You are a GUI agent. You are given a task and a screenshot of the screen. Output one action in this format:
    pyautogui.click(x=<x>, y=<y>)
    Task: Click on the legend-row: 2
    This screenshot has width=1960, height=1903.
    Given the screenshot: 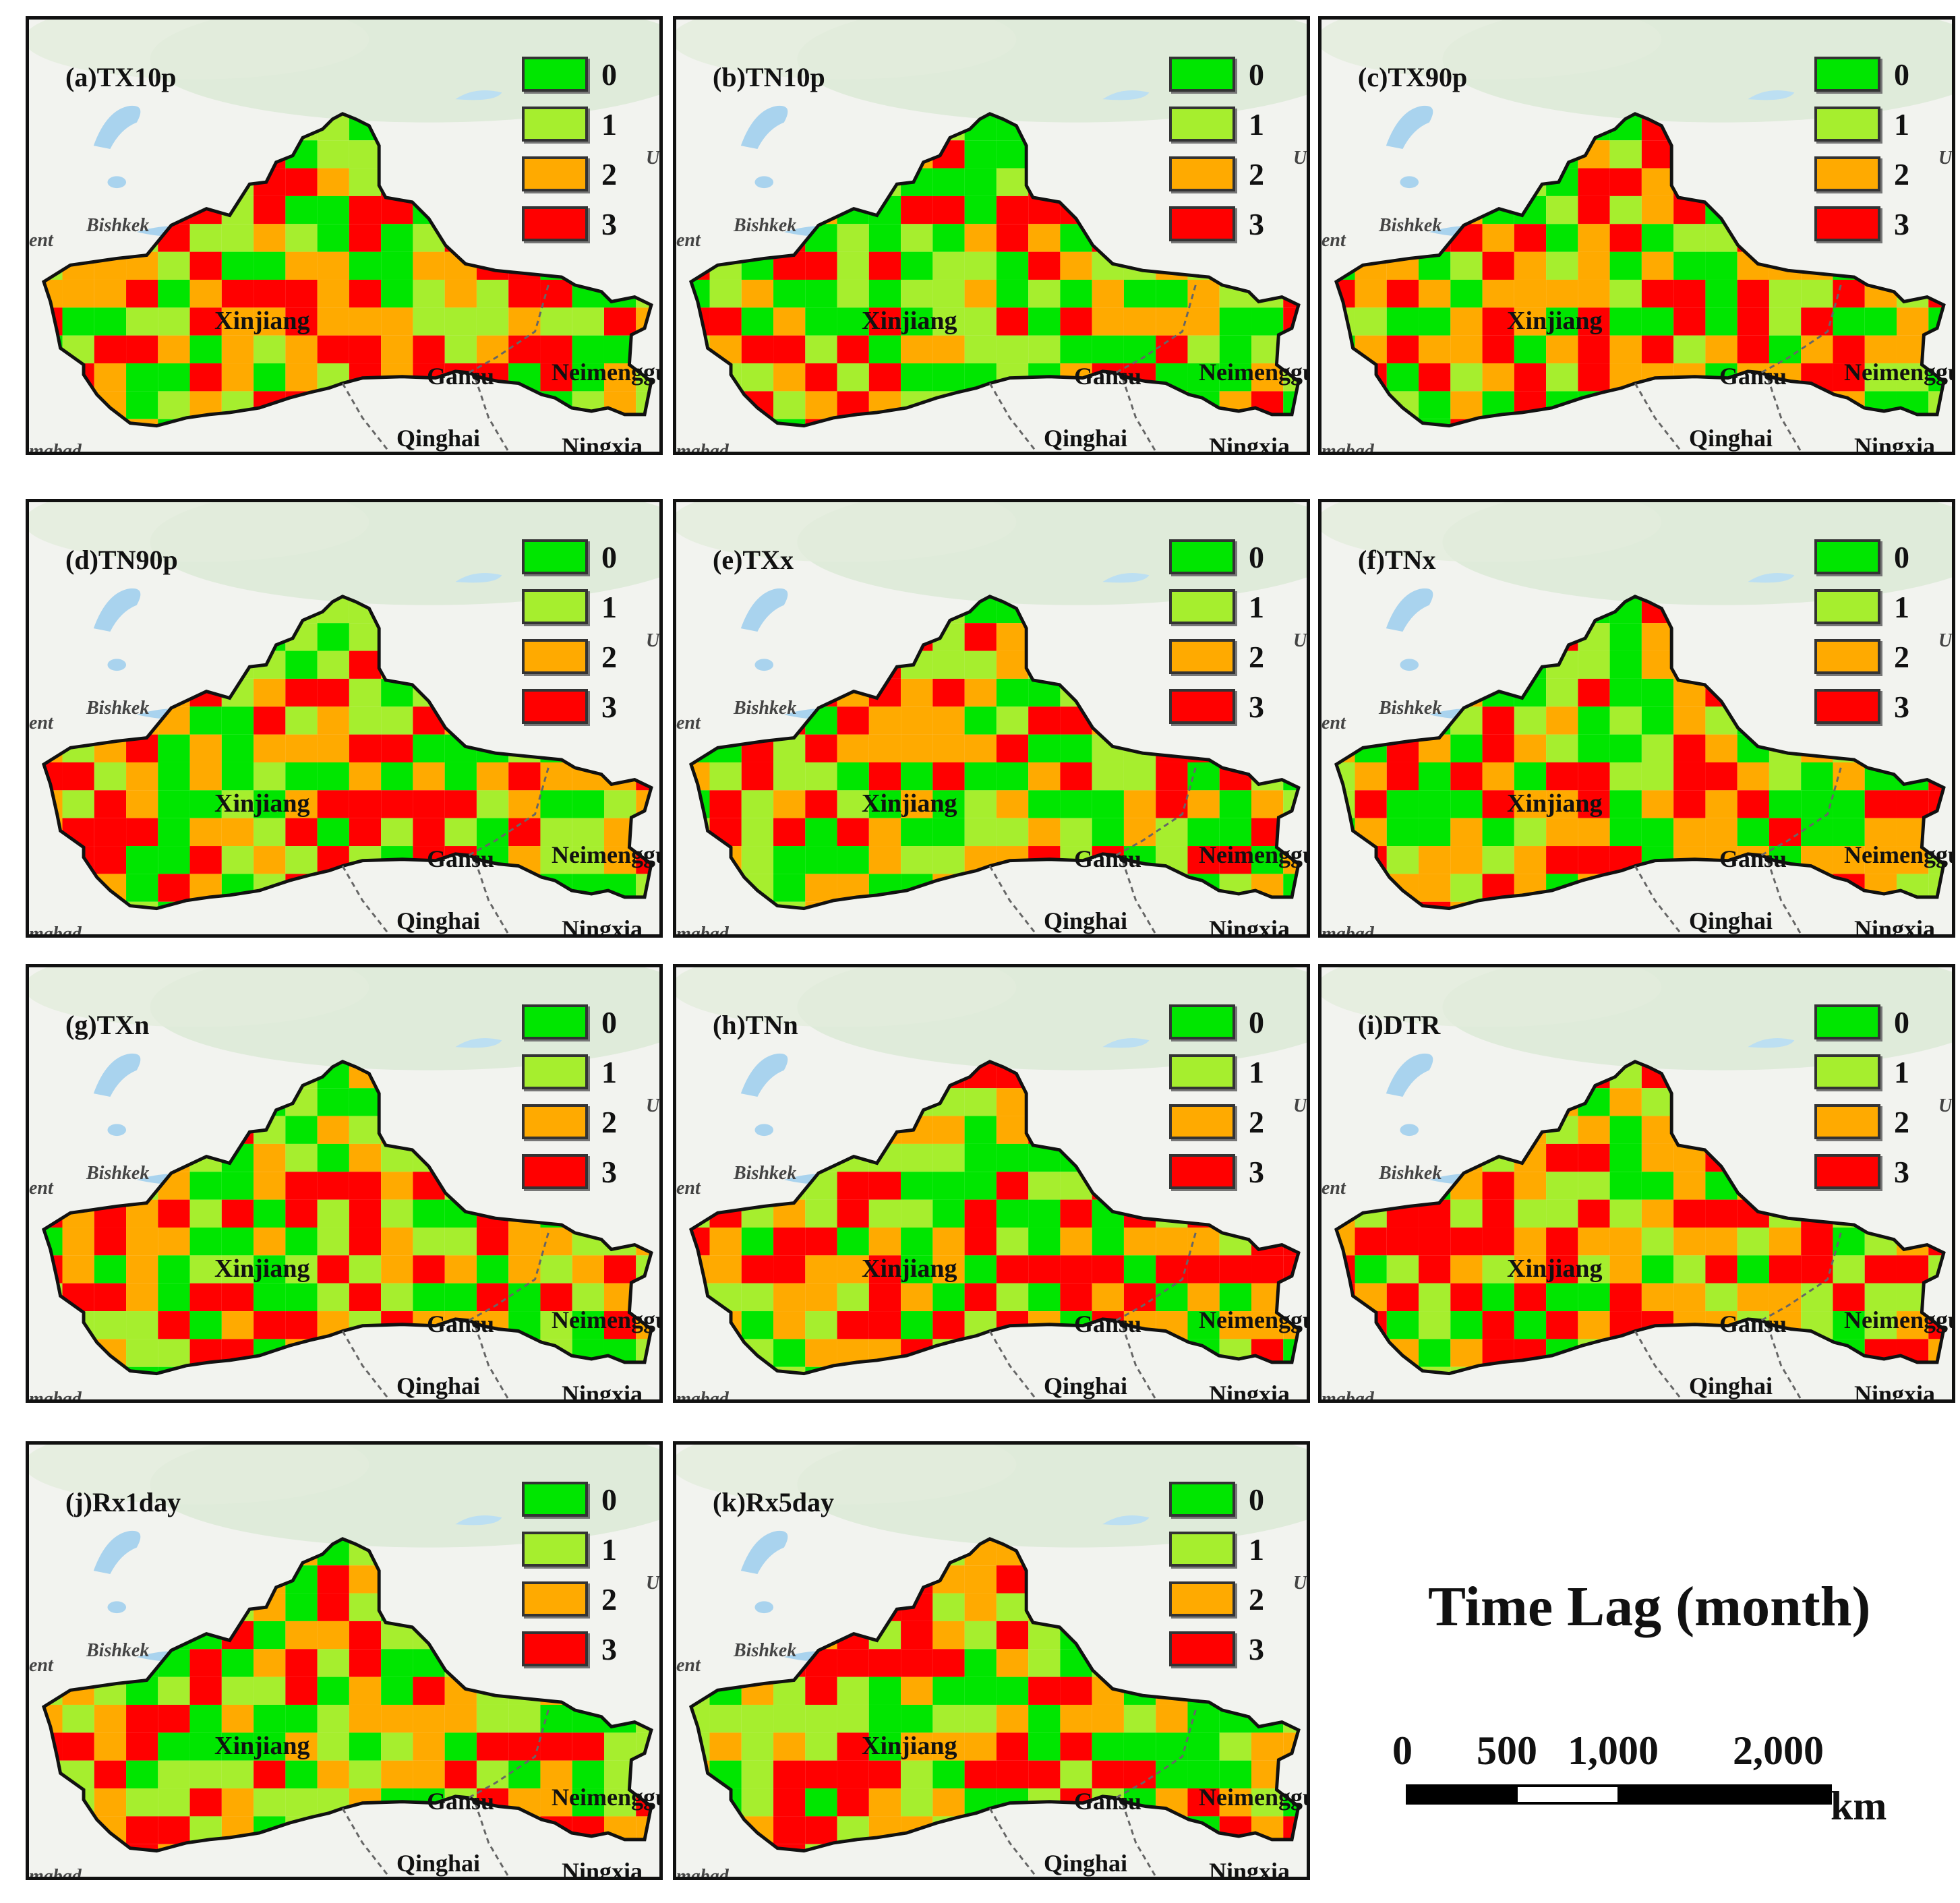 What is the action you would take?
    pyautogui.click(x=1868, y=1122)
    